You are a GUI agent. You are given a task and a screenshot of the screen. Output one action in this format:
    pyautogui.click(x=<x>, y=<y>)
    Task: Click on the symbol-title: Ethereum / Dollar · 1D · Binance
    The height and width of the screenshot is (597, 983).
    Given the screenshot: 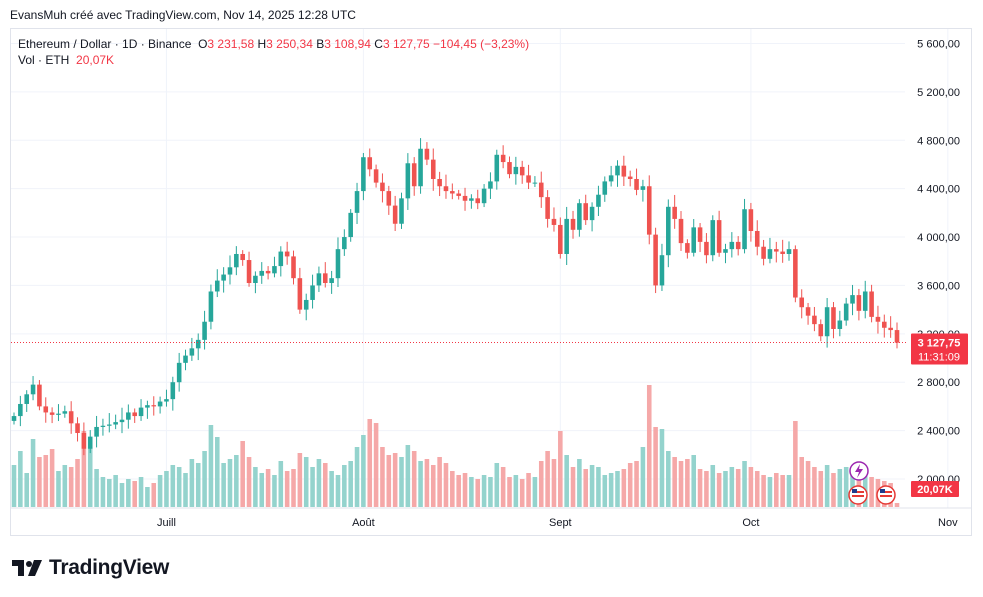 What is the action you would take?
    pyautogui.click(x=105, y=44)
    